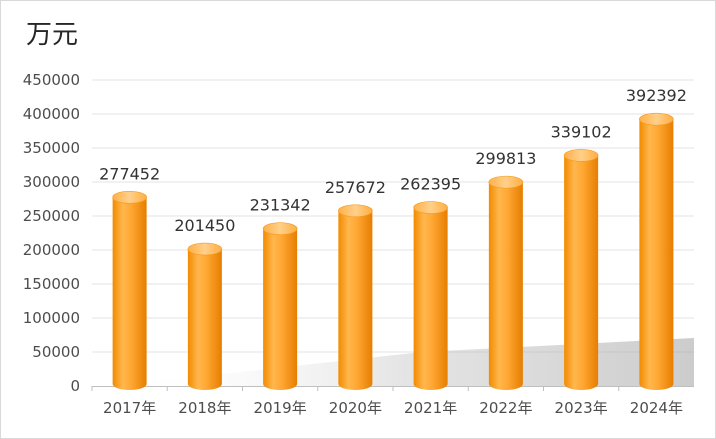  What do you see at coordinates (581, 131) in the screenshot?
I see `data-label: 339102` at bounding box center [581, 131].